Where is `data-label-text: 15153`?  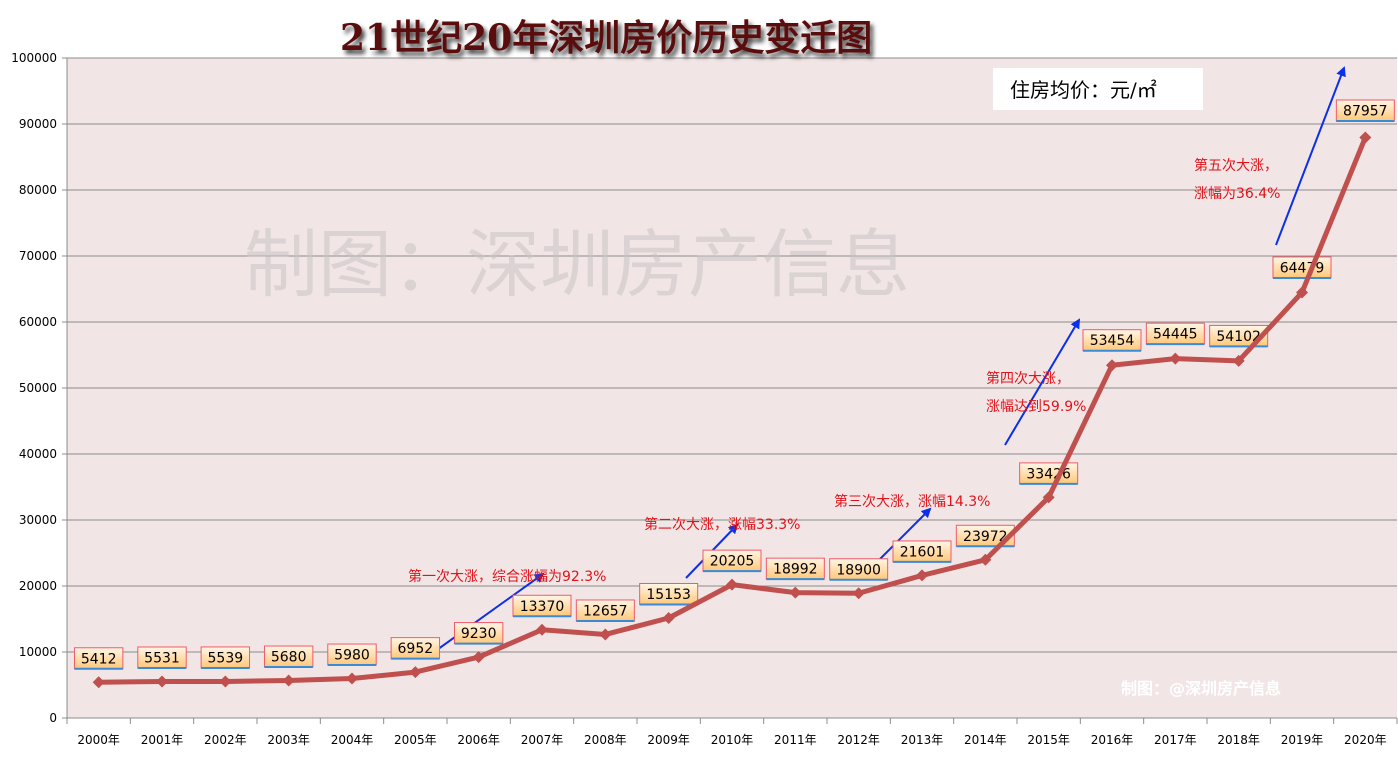 data-label-text: 15153 is located at coordinates (668, 595).